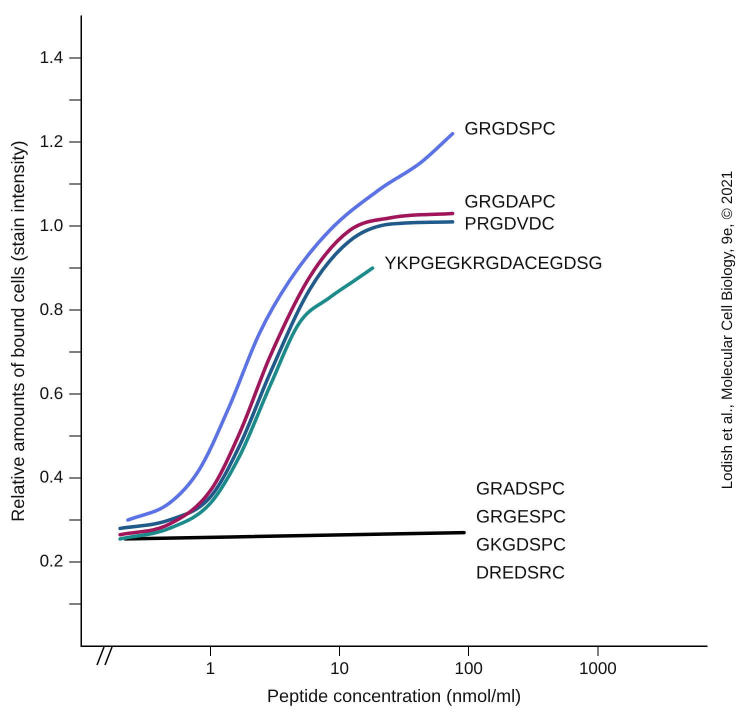 This screenshot has height=720, width=747. What do you see at coordinates (211, 668) in the screenshot?
I see `x-tick-label: 1` at bounding box center [211, 668].